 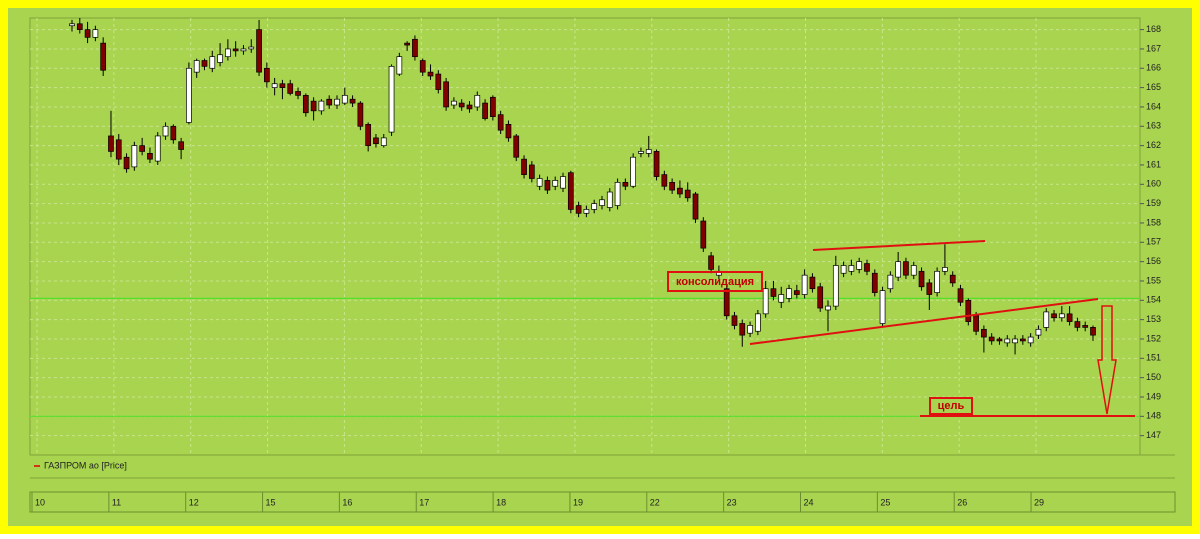 I want to click on x-tick-label: 16, so click(x=347, y=502).